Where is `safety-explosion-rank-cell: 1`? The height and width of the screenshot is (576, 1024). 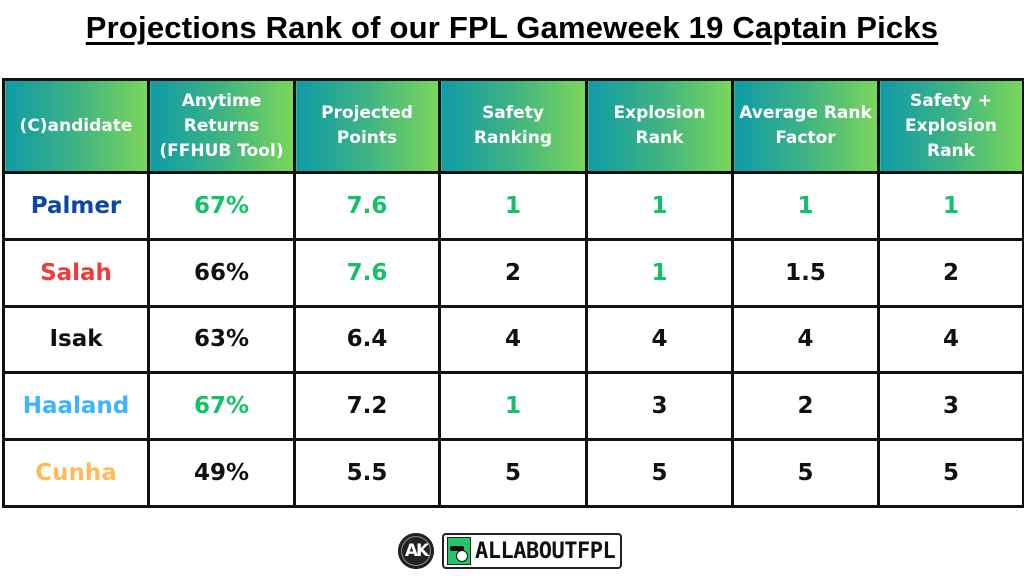 safety-explosion-rank-cell: 1 is located at coordinates (950, 206).